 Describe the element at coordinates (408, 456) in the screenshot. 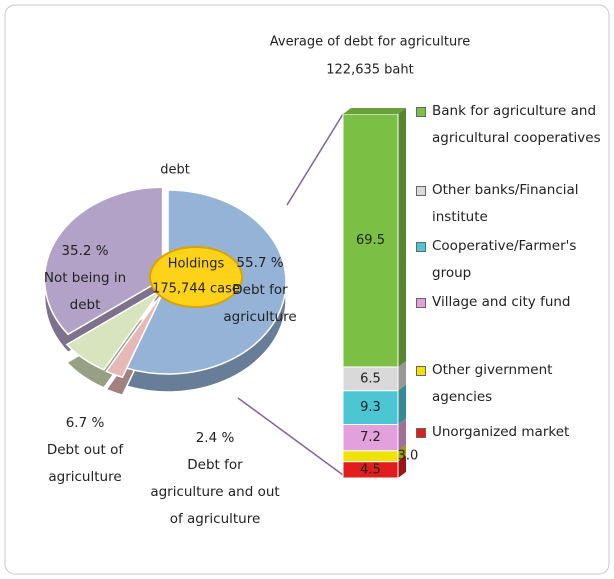

I see `bar-value-label: 3.0` at that location.